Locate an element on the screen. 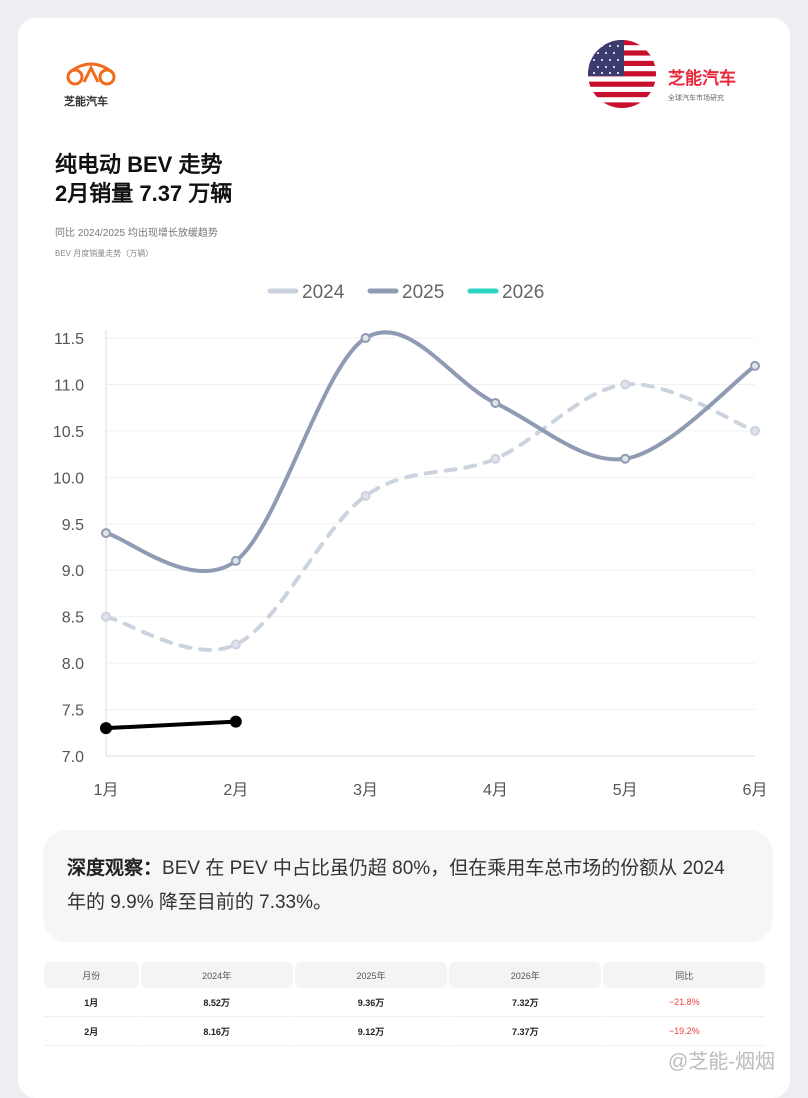 This screenshot has height=1098, width=808. col-header: 同比 is located at coordinates (684, 975).